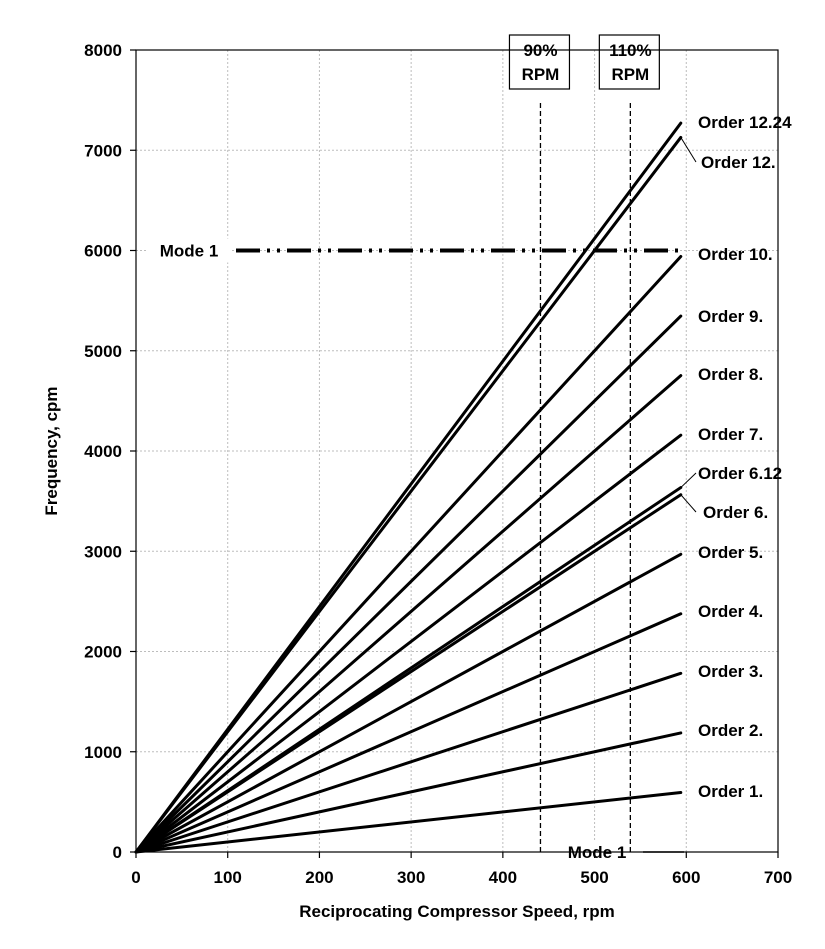  I want to click on mode1-label-background, so click(189, 250).